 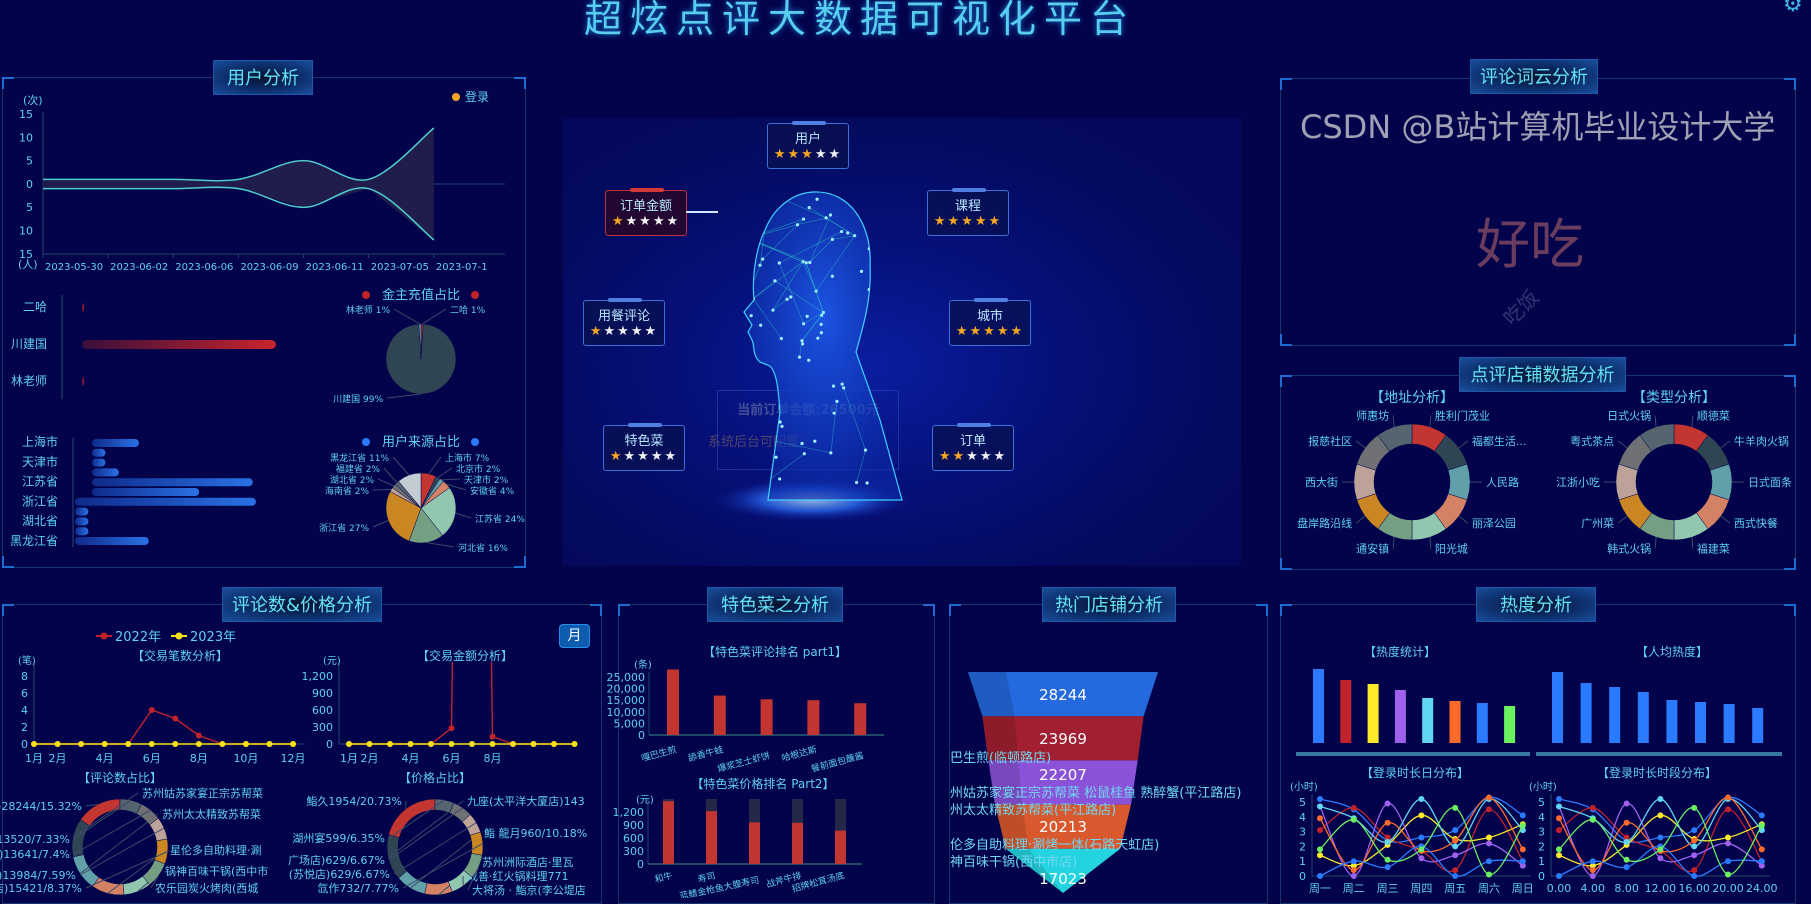 What do you see at coordinates (751, 218) in the screenshot?
I see `mesh-edge` at bounding box center [751, 218].